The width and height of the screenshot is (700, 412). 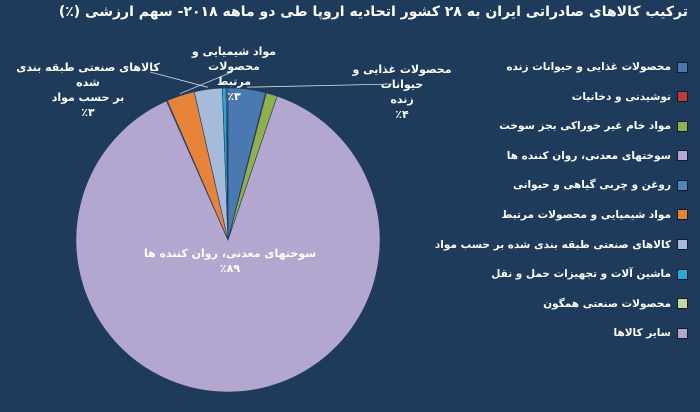 What do you see at coordinates (230, 261) in the screenshot?
I see `data-label-fuels: سوختهای معدنی، روان کننده ها ٪۸۹` at bounding box center [230, 261].